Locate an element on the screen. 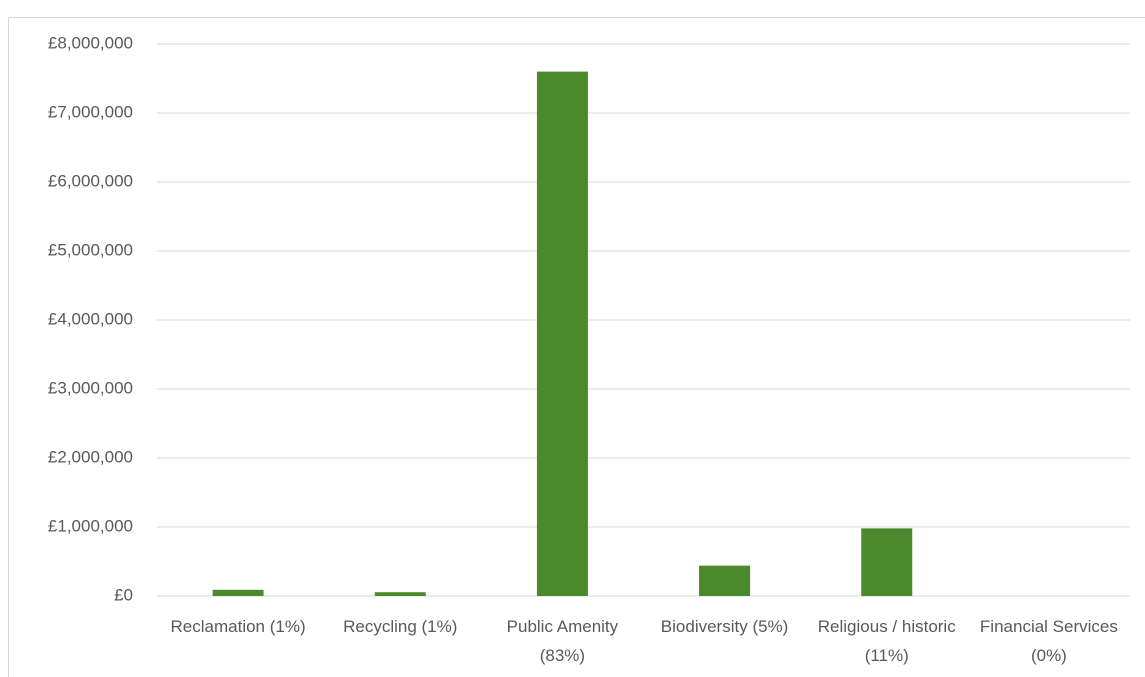 Image resolution: width=1145 pixels, height=677 pixels. x-tick-label: Financial Services (0%) is located at coordinates (1048, 641).